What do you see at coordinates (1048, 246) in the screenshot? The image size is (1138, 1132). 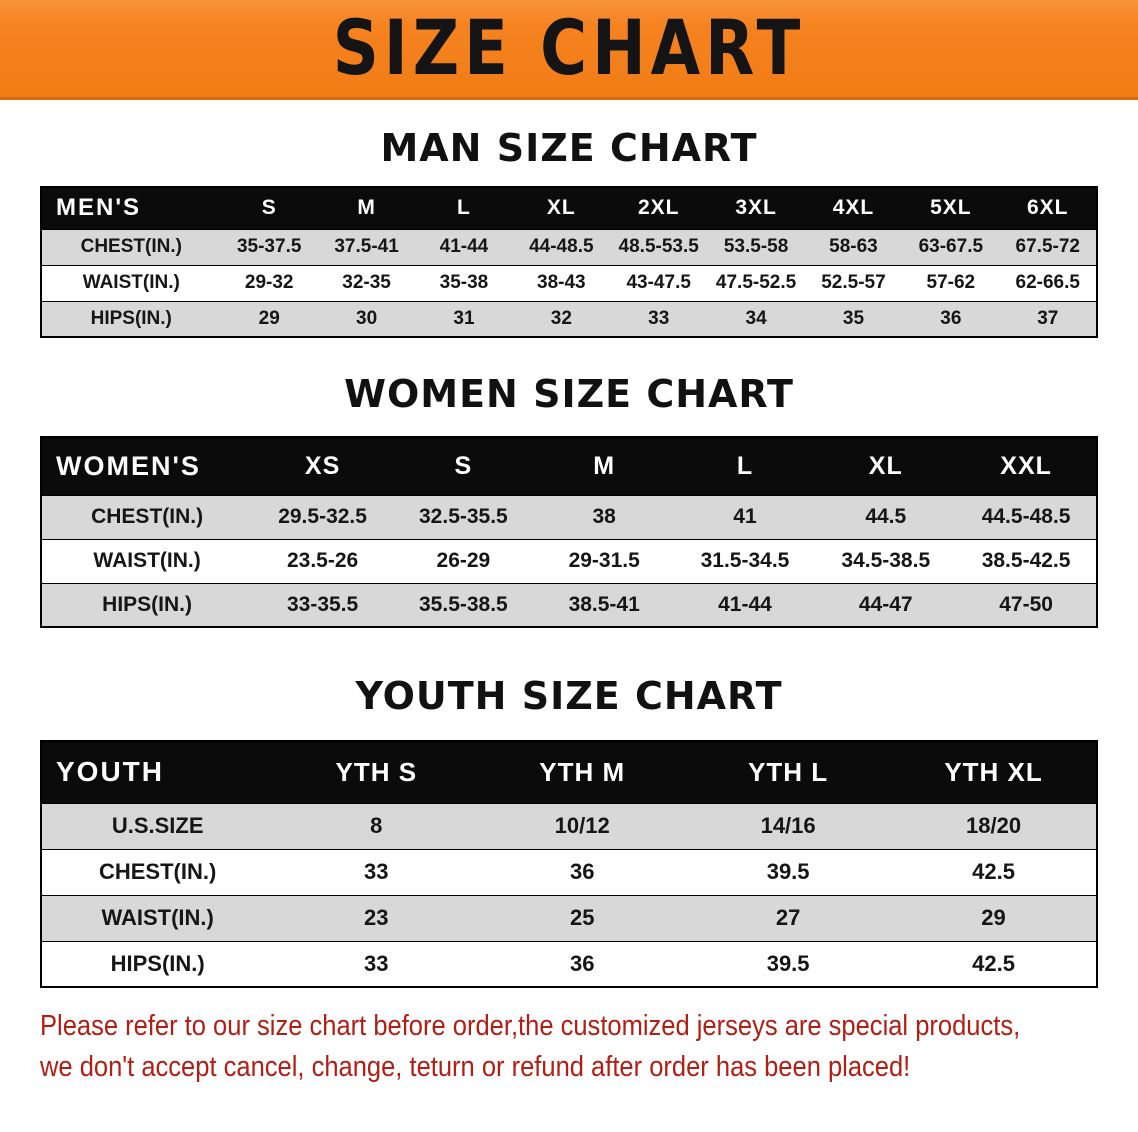 I see `value-cell: 67.5-72` at bounding box center [1048, 246].